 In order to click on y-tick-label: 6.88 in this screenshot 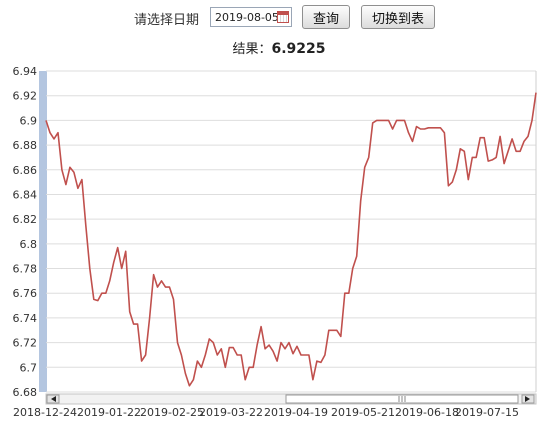, I will do `click(25, 145)`.